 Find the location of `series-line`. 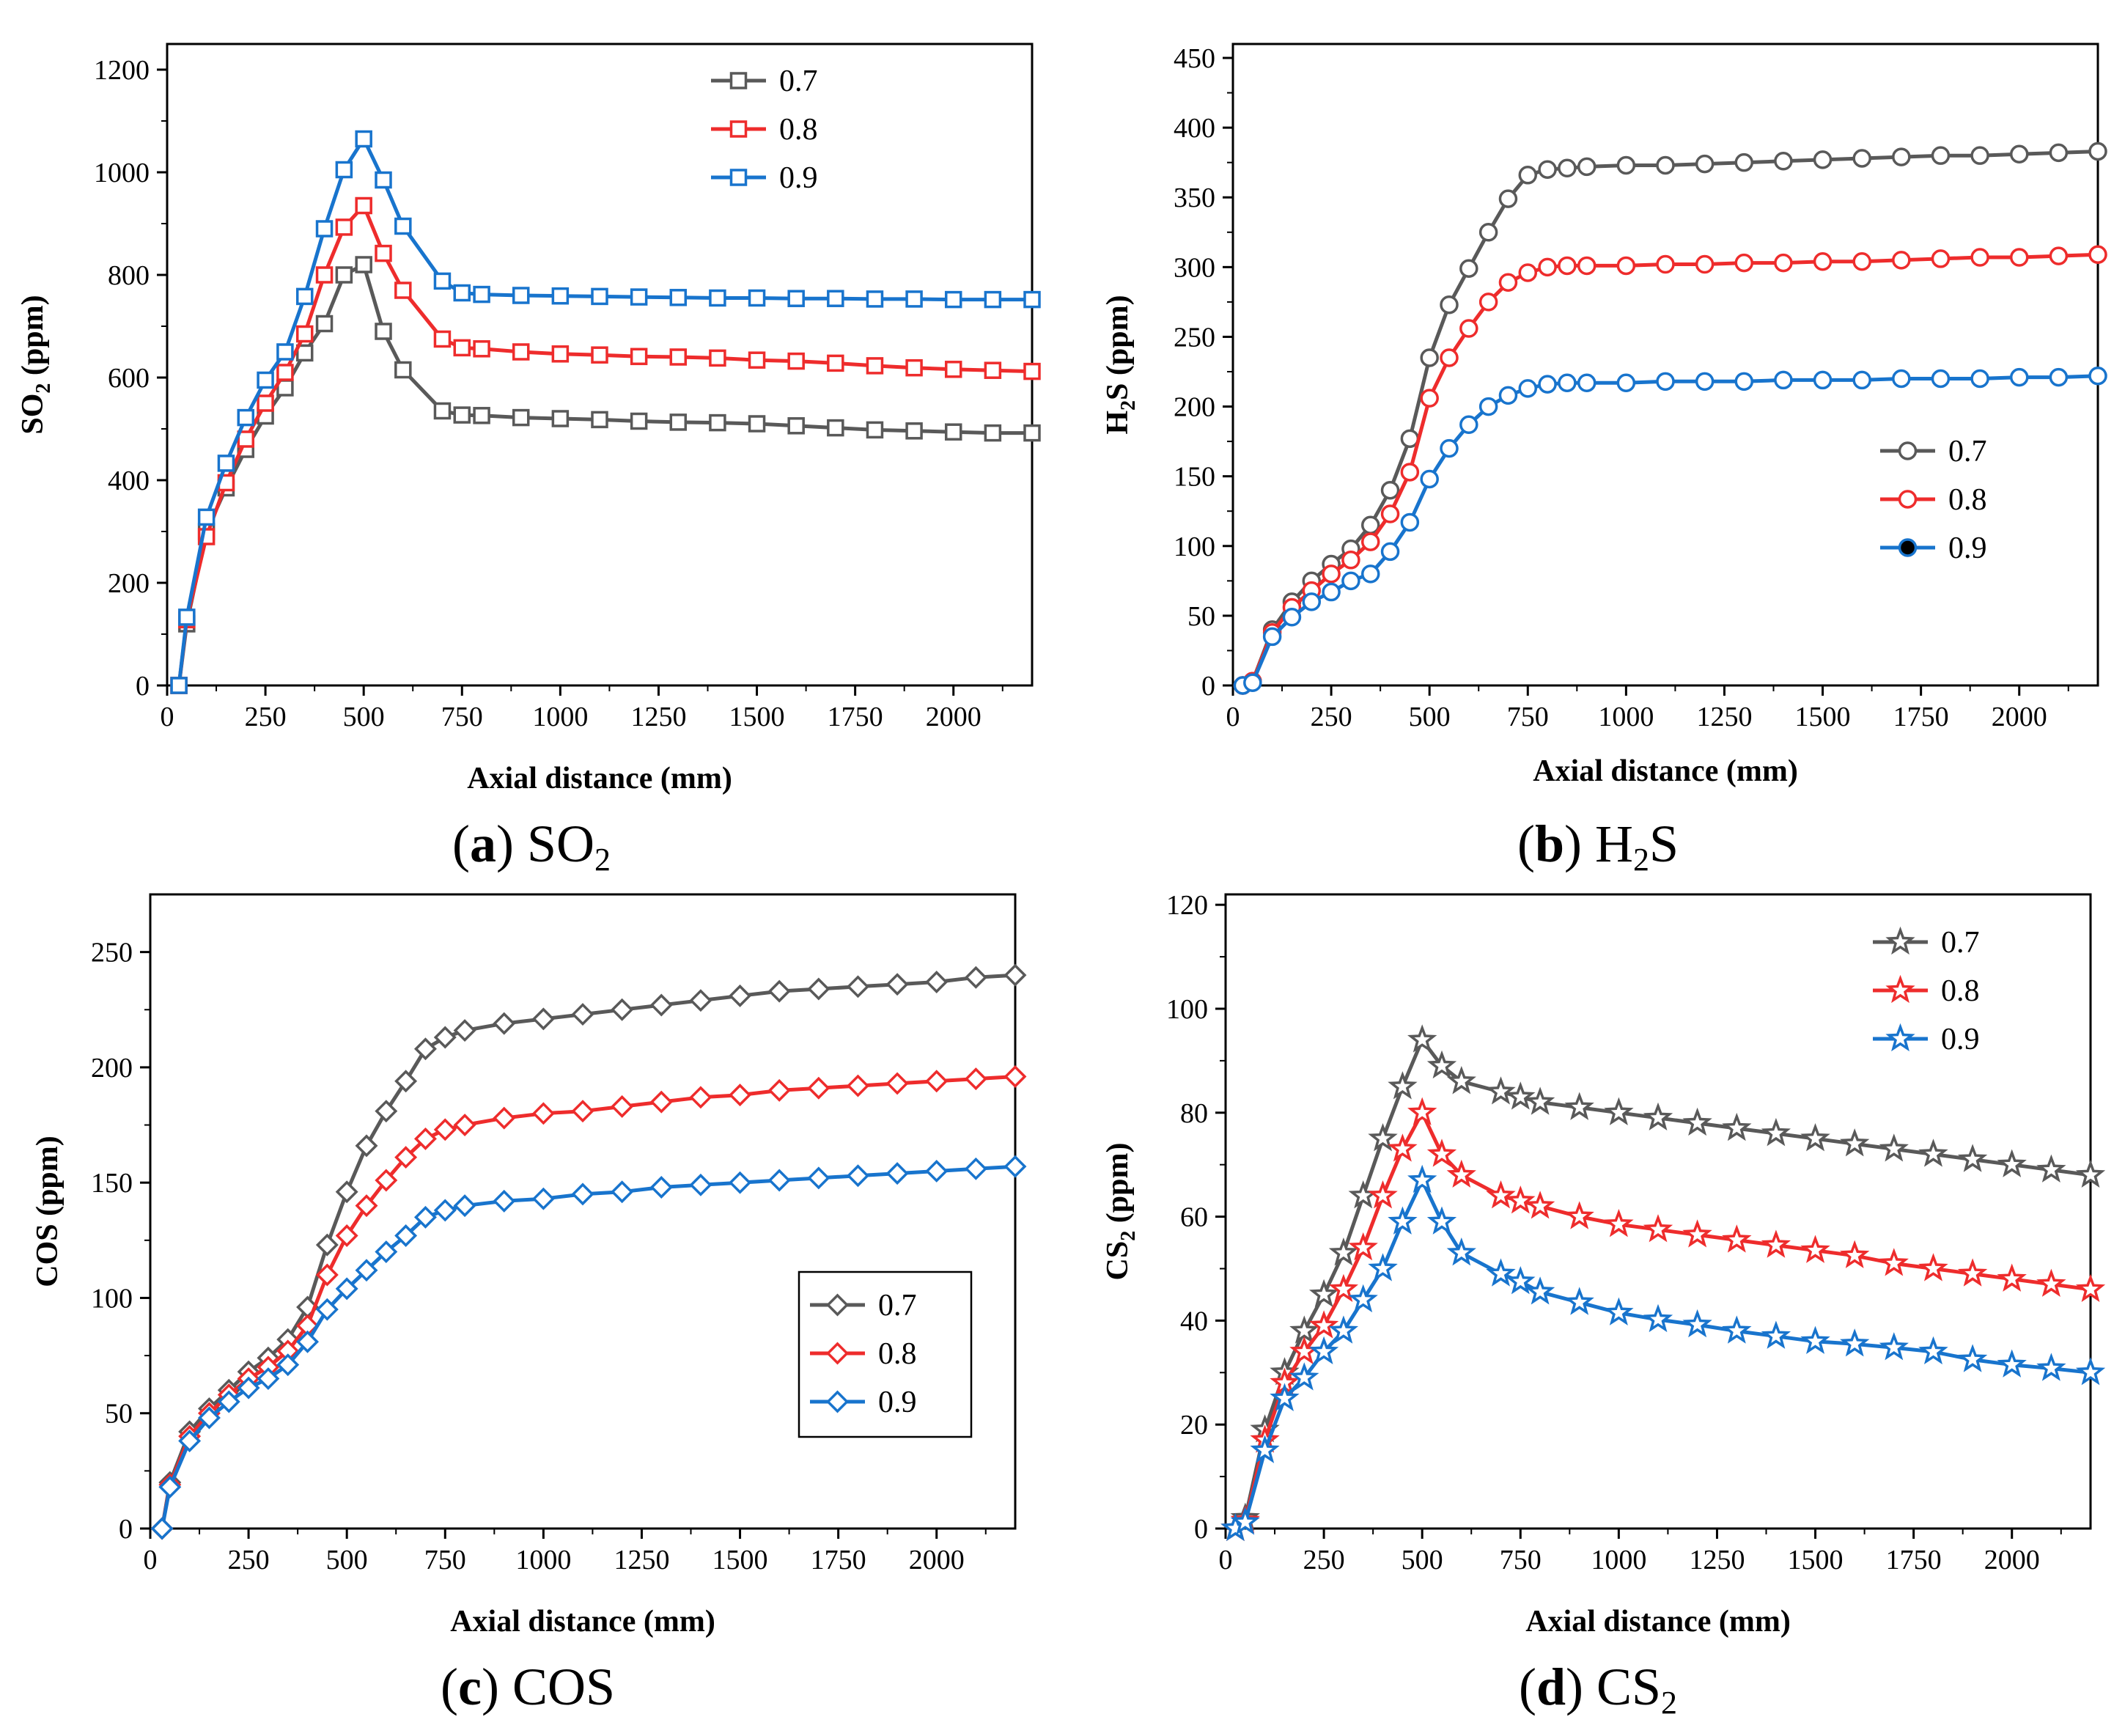

series-line is located at coordinates (1671, 470).